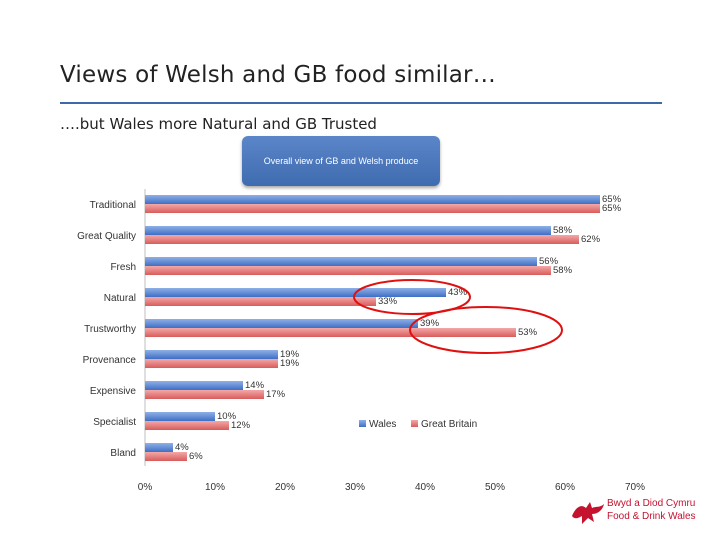  Describe the element at coordinates (110, 329) in the screenshot. I see `category-label: Trustworthy` at that location.